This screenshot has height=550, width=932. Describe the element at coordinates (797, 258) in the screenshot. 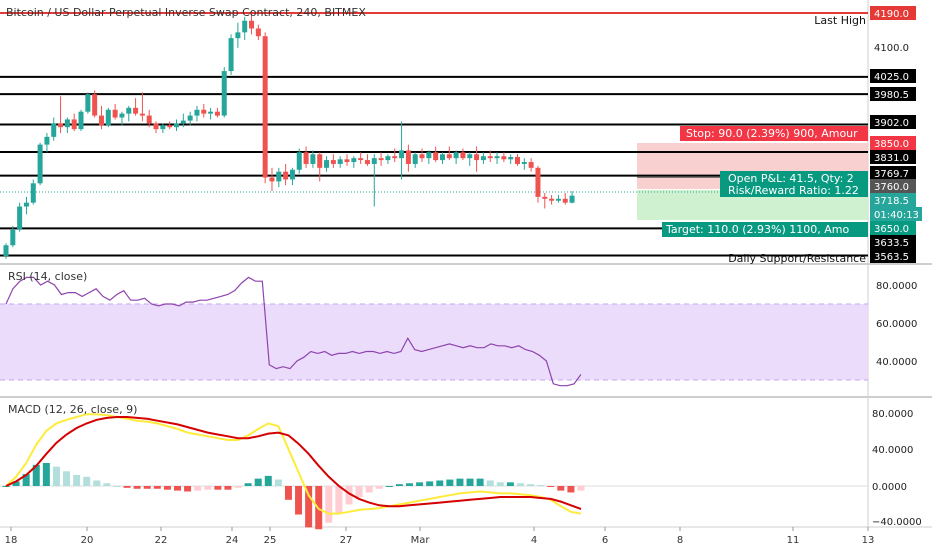

I see `daily-sr-label: Daily Support/Resistance` at that location.